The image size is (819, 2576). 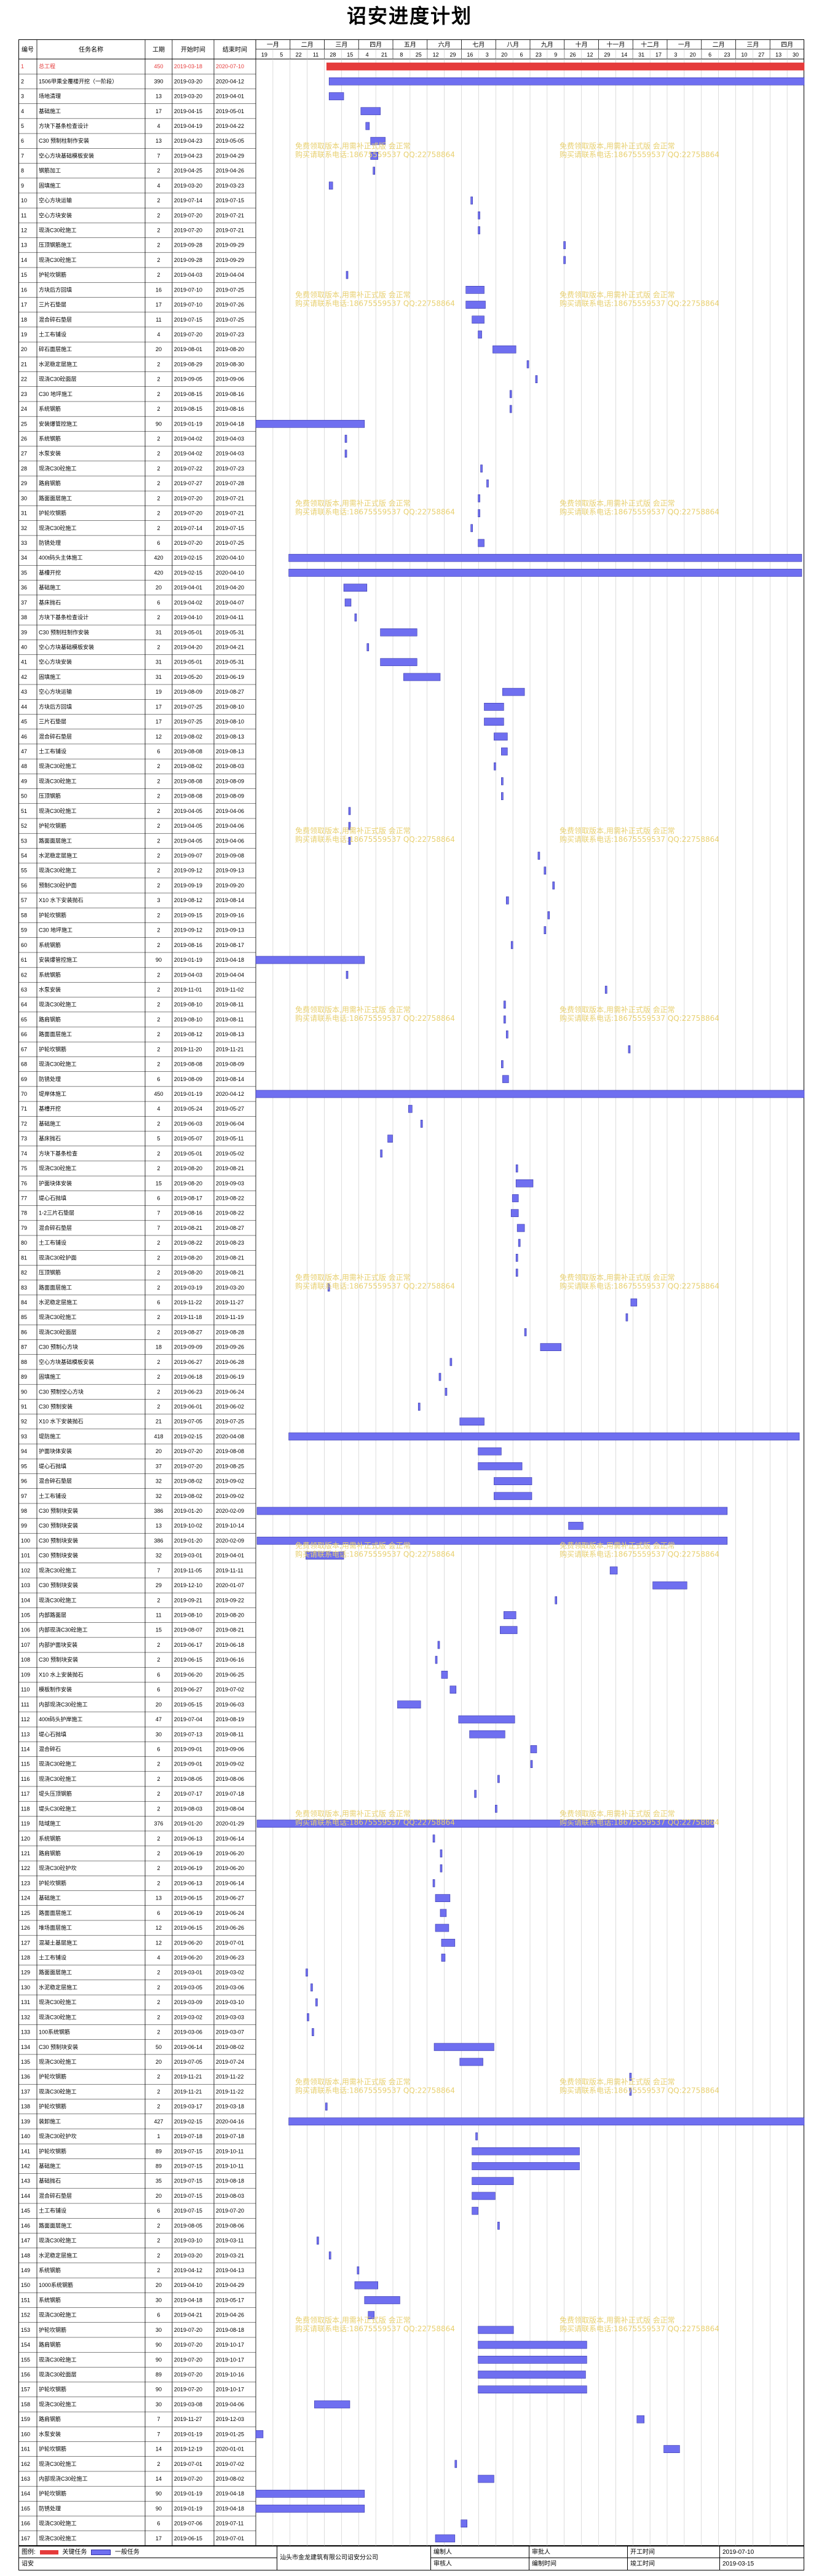 I want to click on task-end: 2019-08-11, so click(x=230, y=1734).